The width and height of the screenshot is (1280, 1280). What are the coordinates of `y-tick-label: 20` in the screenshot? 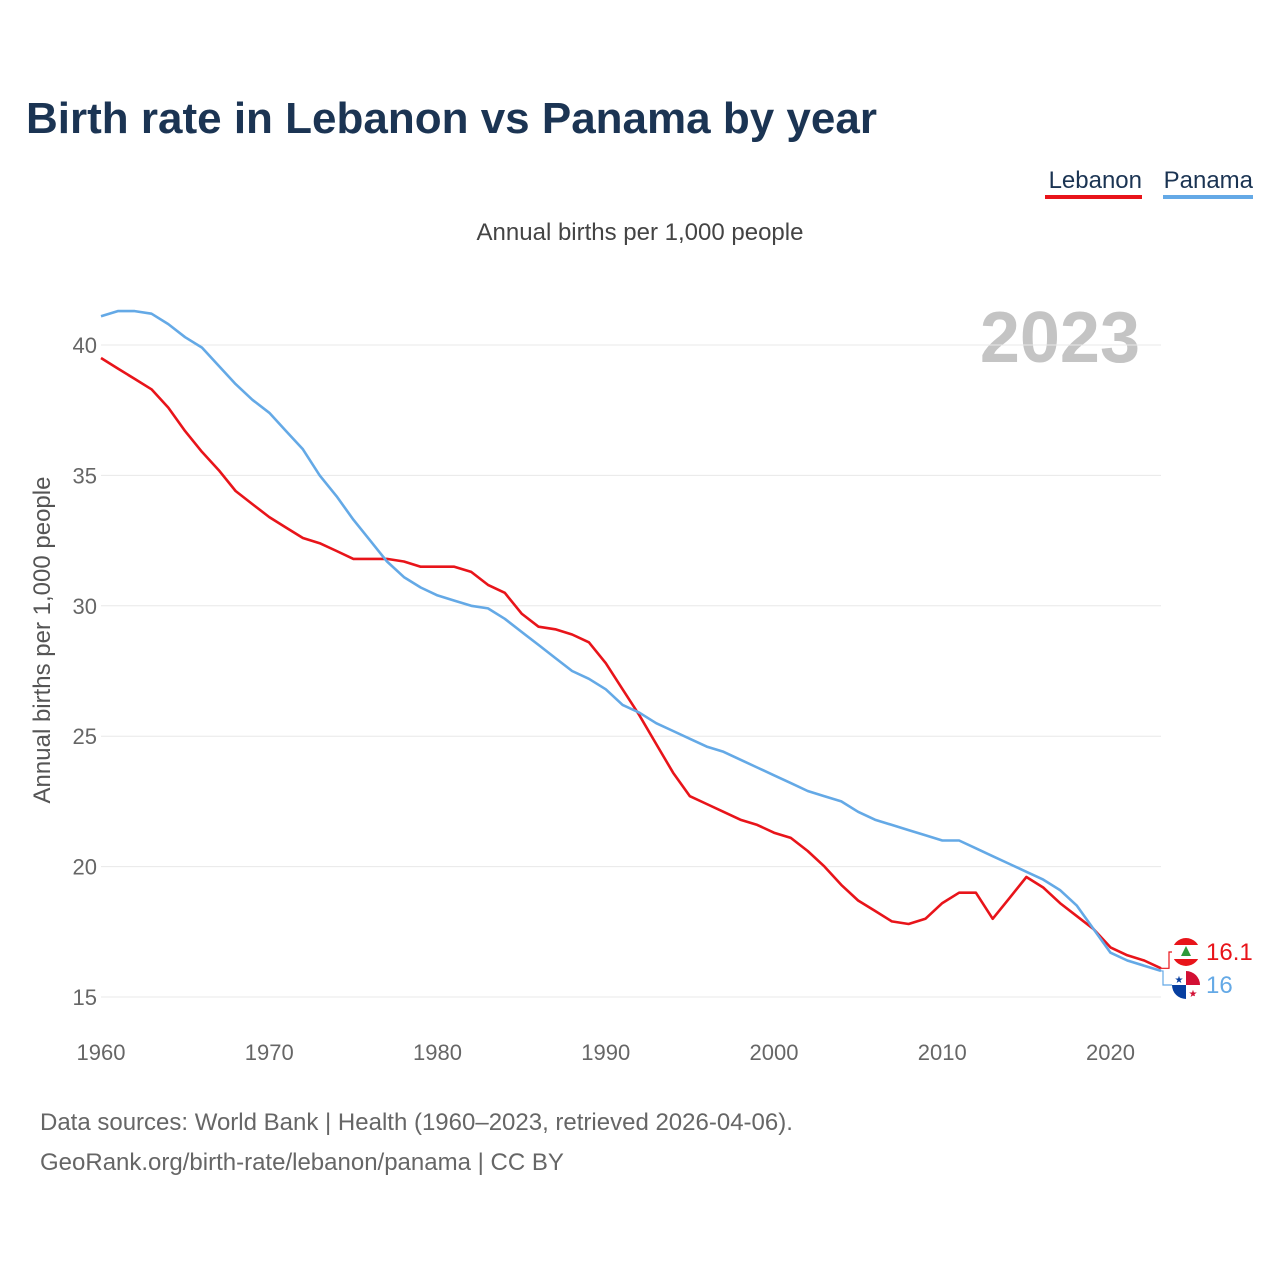 It's located at (85, 867).